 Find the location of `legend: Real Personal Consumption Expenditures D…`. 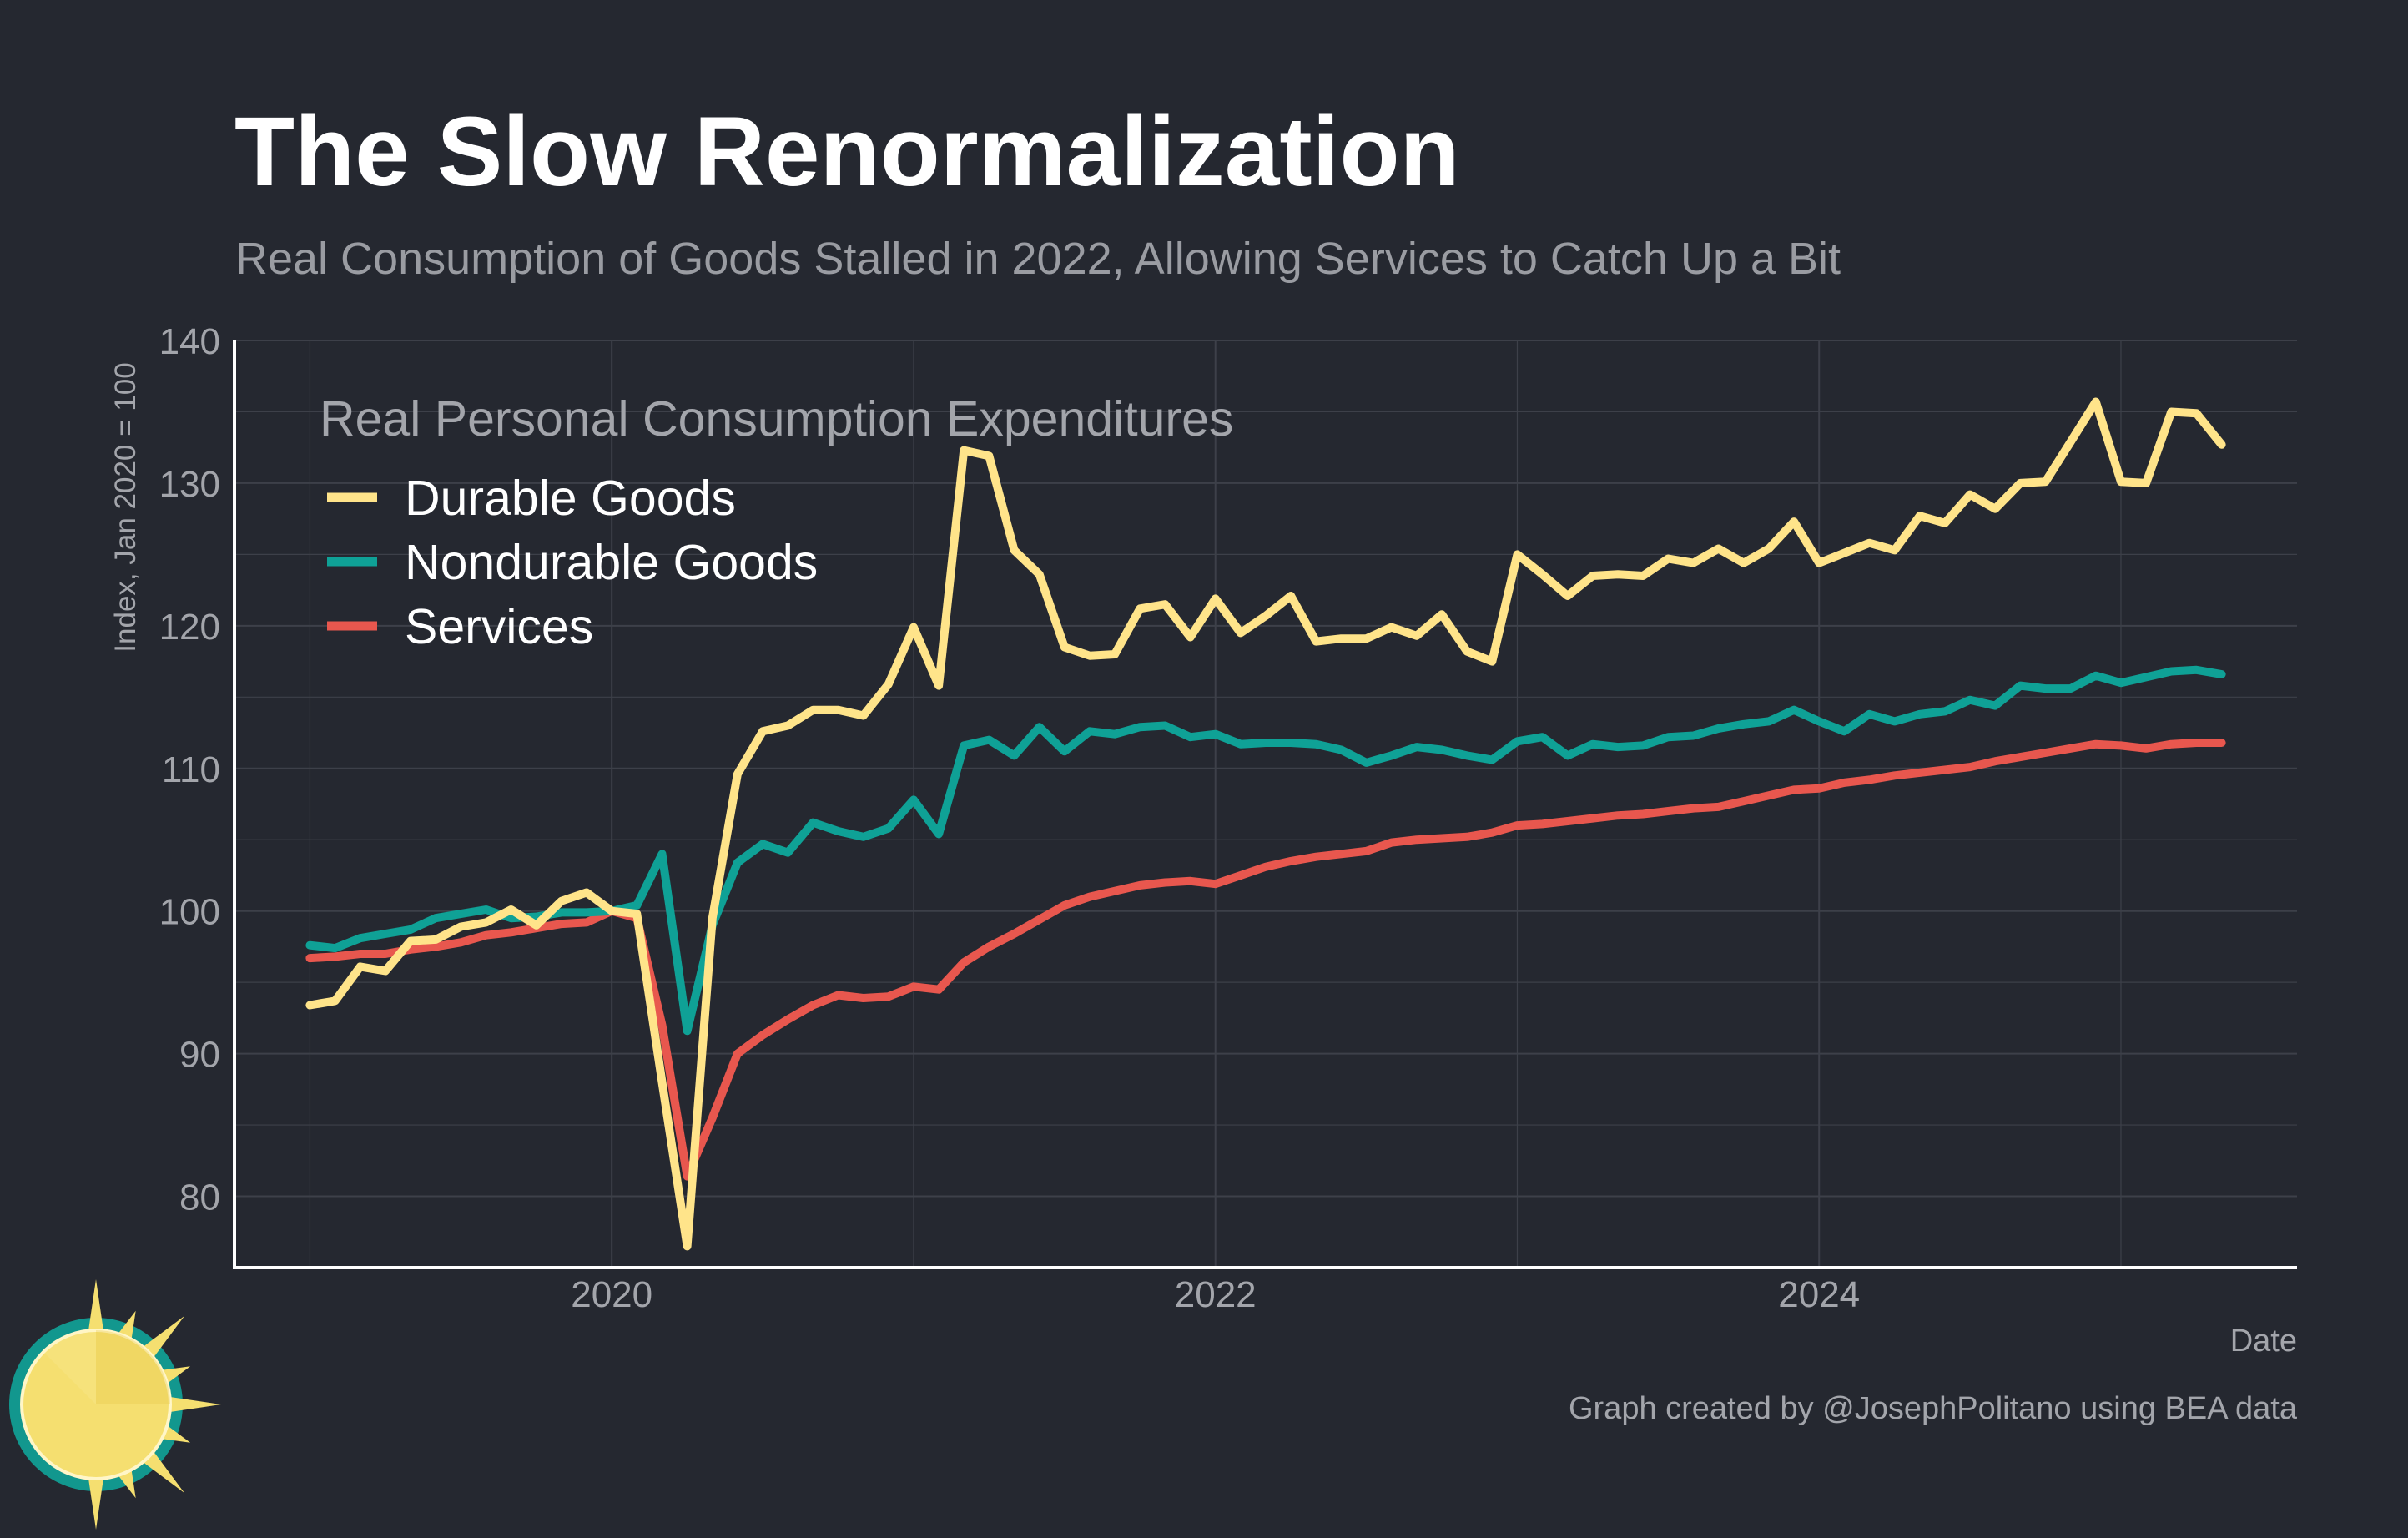

legend: Real Personal Consumption Expenditures D… is located at coordinates (776, 522).